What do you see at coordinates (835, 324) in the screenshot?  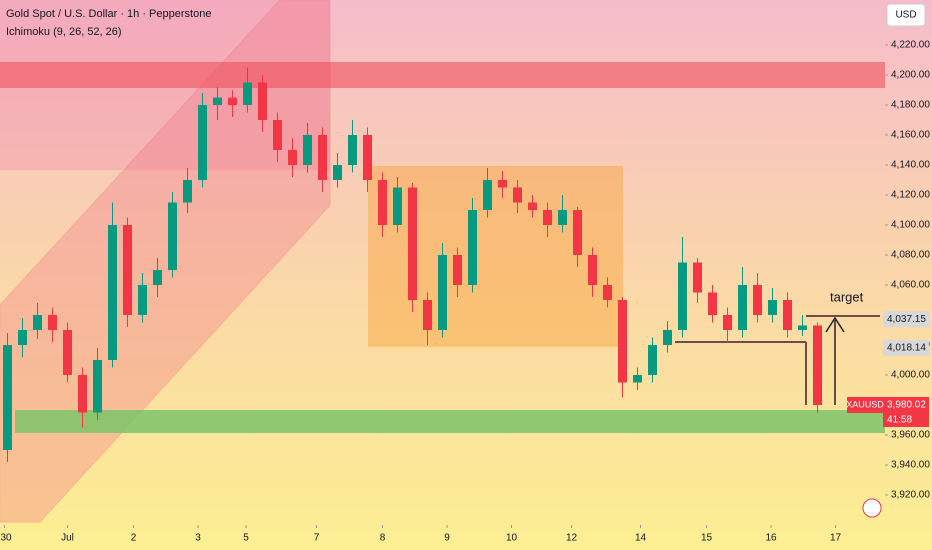 I see `arrow-head` at bounding box center [835, 324].